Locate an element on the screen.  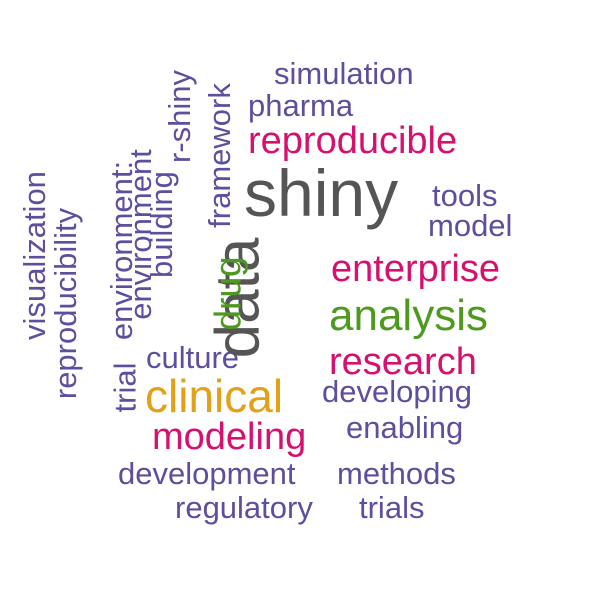
word-research: research is located at coordinates (403, 362).